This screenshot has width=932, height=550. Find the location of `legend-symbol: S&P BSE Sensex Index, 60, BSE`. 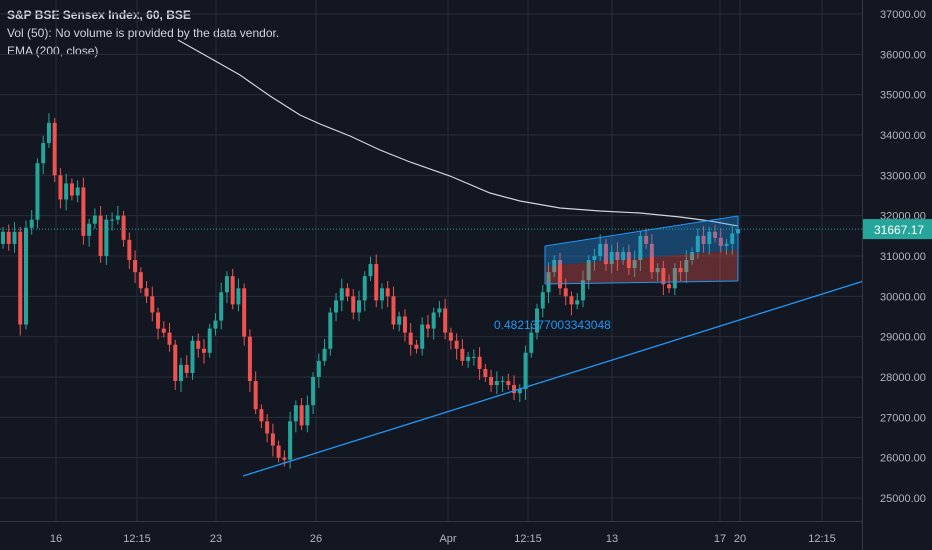

legend-symbol: S&P BSE Sensex Index, 60, BSE is located at coordinates (99, 15).